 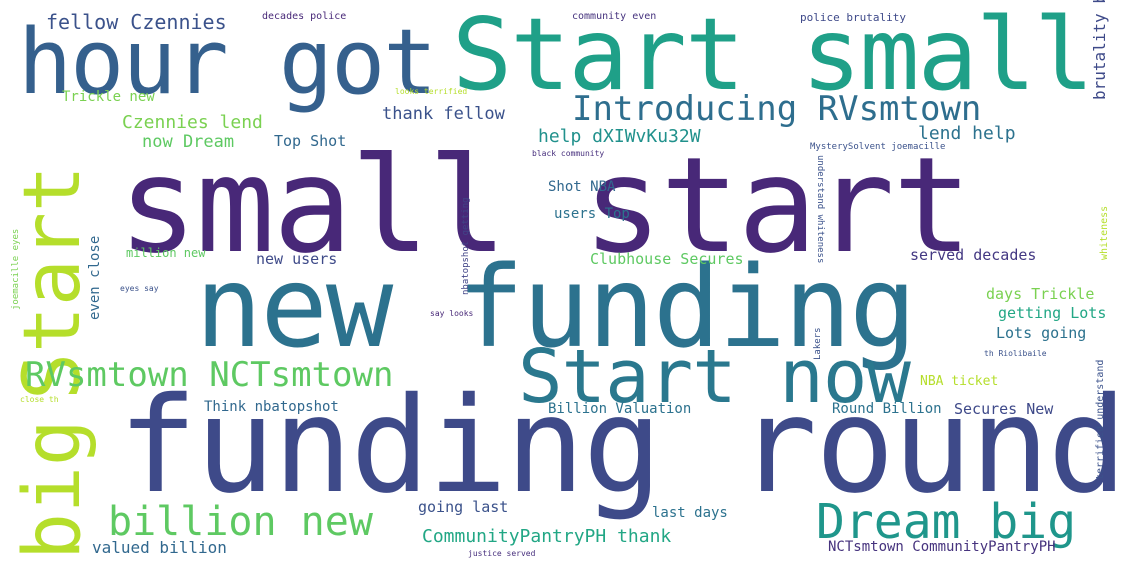 What do you see at coordinates (159, 547) in the screenshot?
I see `word-communitypantryph-thank: valued billion` at bounding box center [159, 547].